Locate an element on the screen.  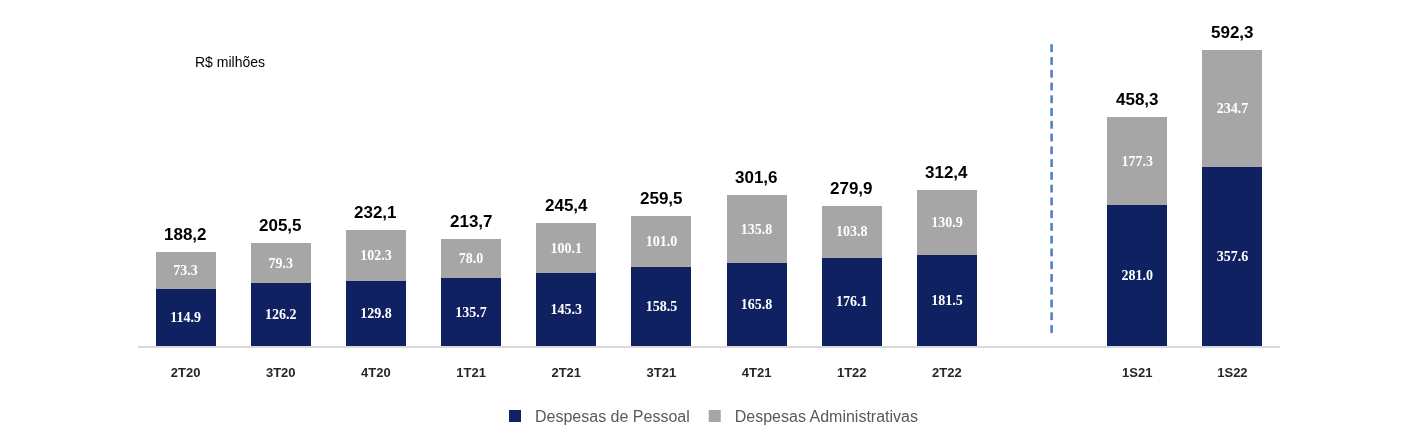
data-label: 129.8 is located at coordinates (376, 314).